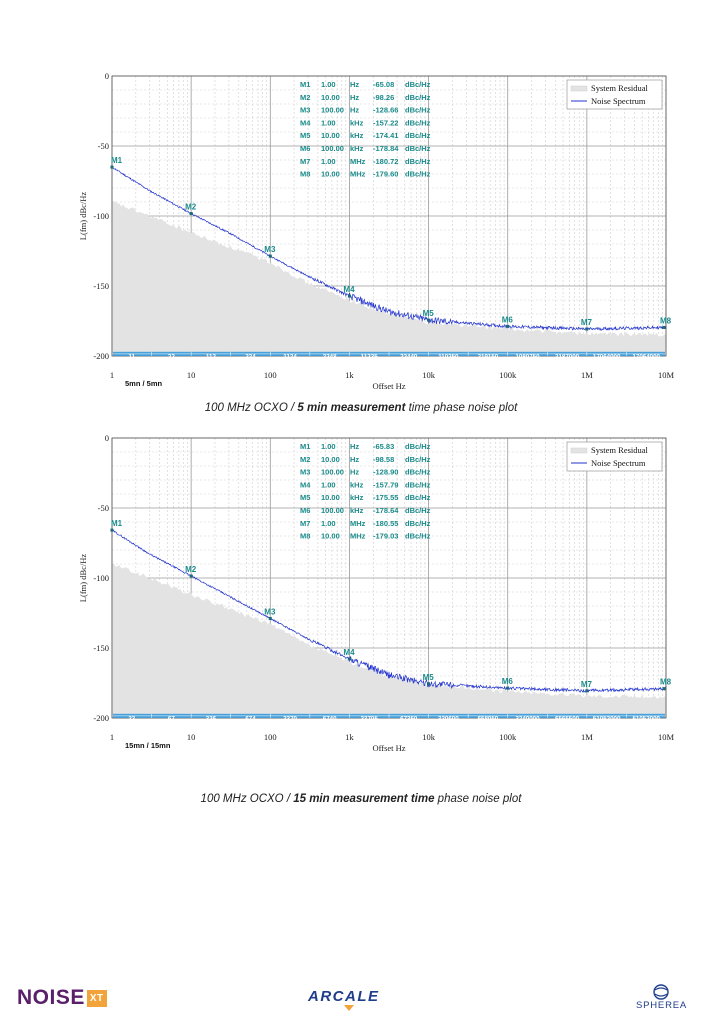 Image resolution: width=722 pixels, height=1024 pixels. Describe the element at coordinates (448, 727) in the screenshot. I see `bottom-table-gain: 27.6 dB` at that location.